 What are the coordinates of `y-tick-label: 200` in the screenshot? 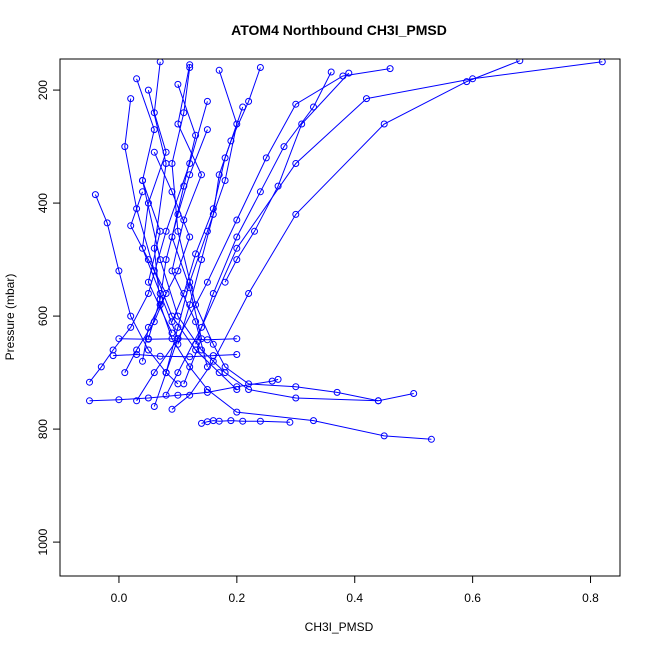 It's located at (43, 90).